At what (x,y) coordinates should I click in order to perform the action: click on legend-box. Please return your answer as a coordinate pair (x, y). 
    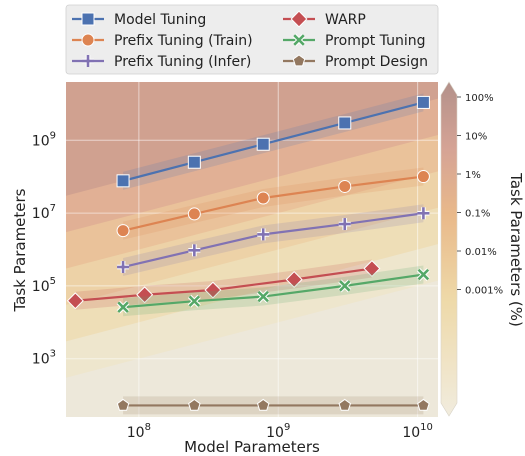
    Looking at the image, I should click on (252, 39).